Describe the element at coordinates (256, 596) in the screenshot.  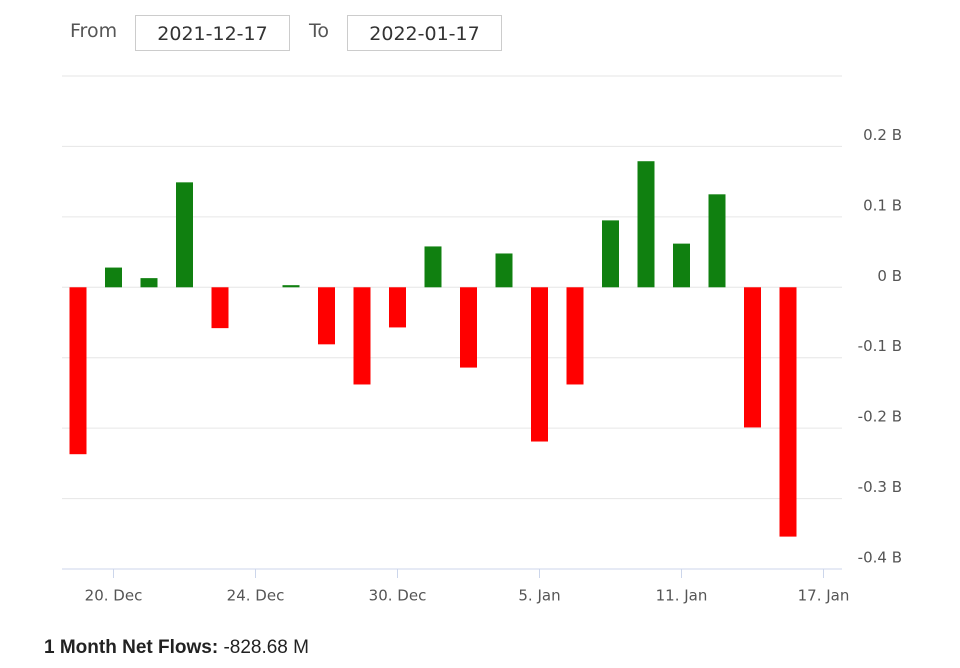
I see `x-tick-label: 24. Dec` at that location.